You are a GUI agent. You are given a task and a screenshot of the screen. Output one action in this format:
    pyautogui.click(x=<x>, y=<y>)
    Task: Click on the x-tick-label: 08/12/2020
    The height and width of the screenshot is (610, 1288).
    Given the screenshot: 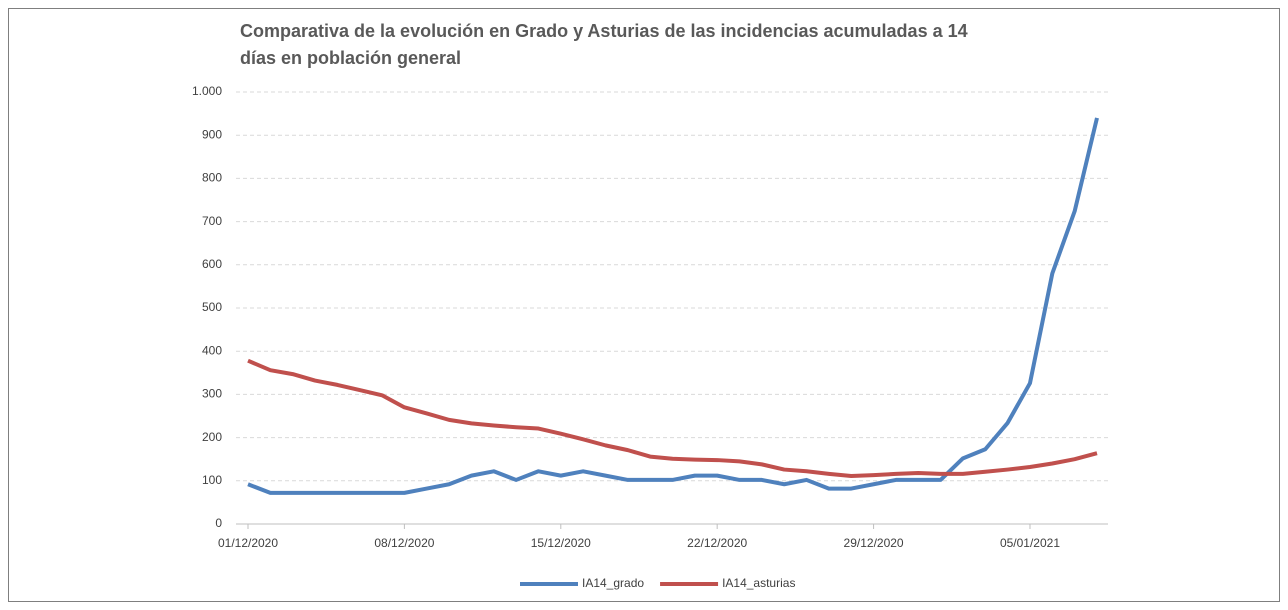 What is the action you would take?
    pyautogui.click(x=404, y=543)
    